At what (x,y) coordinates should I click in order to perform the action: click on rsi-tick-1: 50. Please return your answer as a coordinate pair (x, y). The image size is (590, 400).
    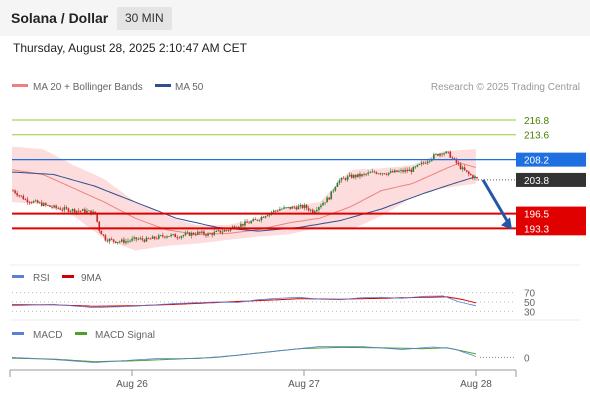
    Looking at the image, I should click on (530, 303).